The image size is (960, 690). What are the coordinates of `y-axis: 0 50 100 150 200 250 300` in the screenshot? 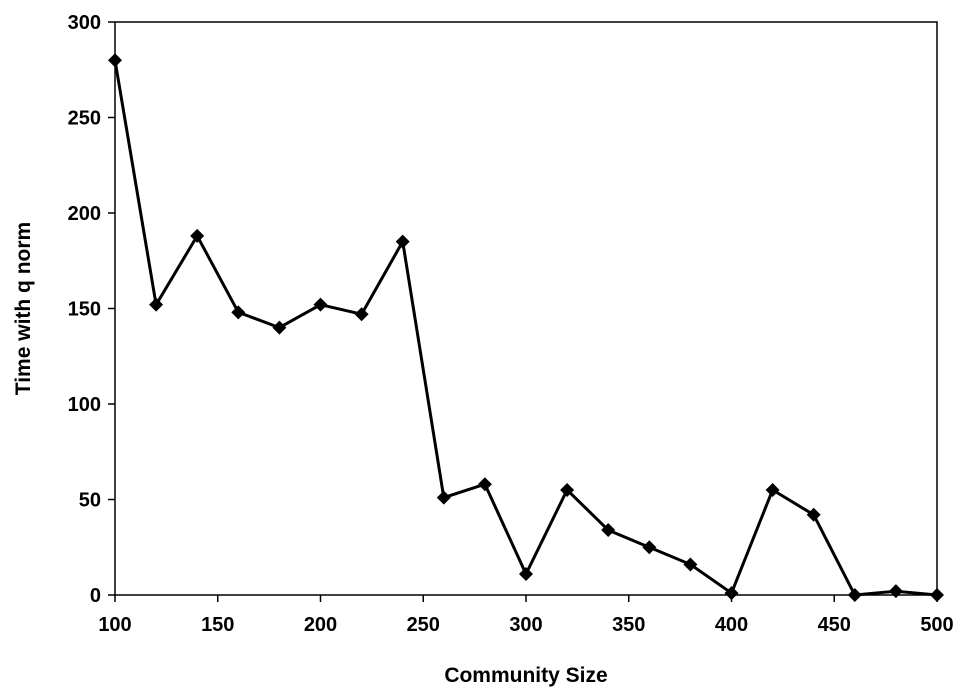 It's located at (91, 309).